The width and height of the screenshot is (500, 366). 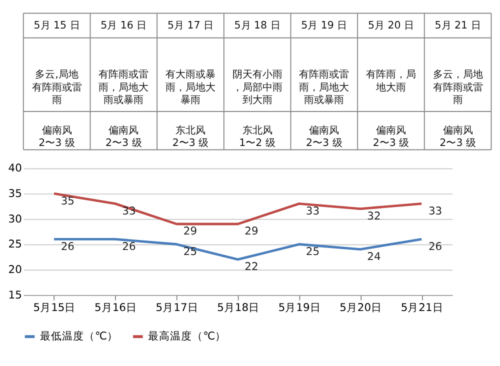 I want to click on x-tick-label: 5月16日, so click(x=116, y=307).